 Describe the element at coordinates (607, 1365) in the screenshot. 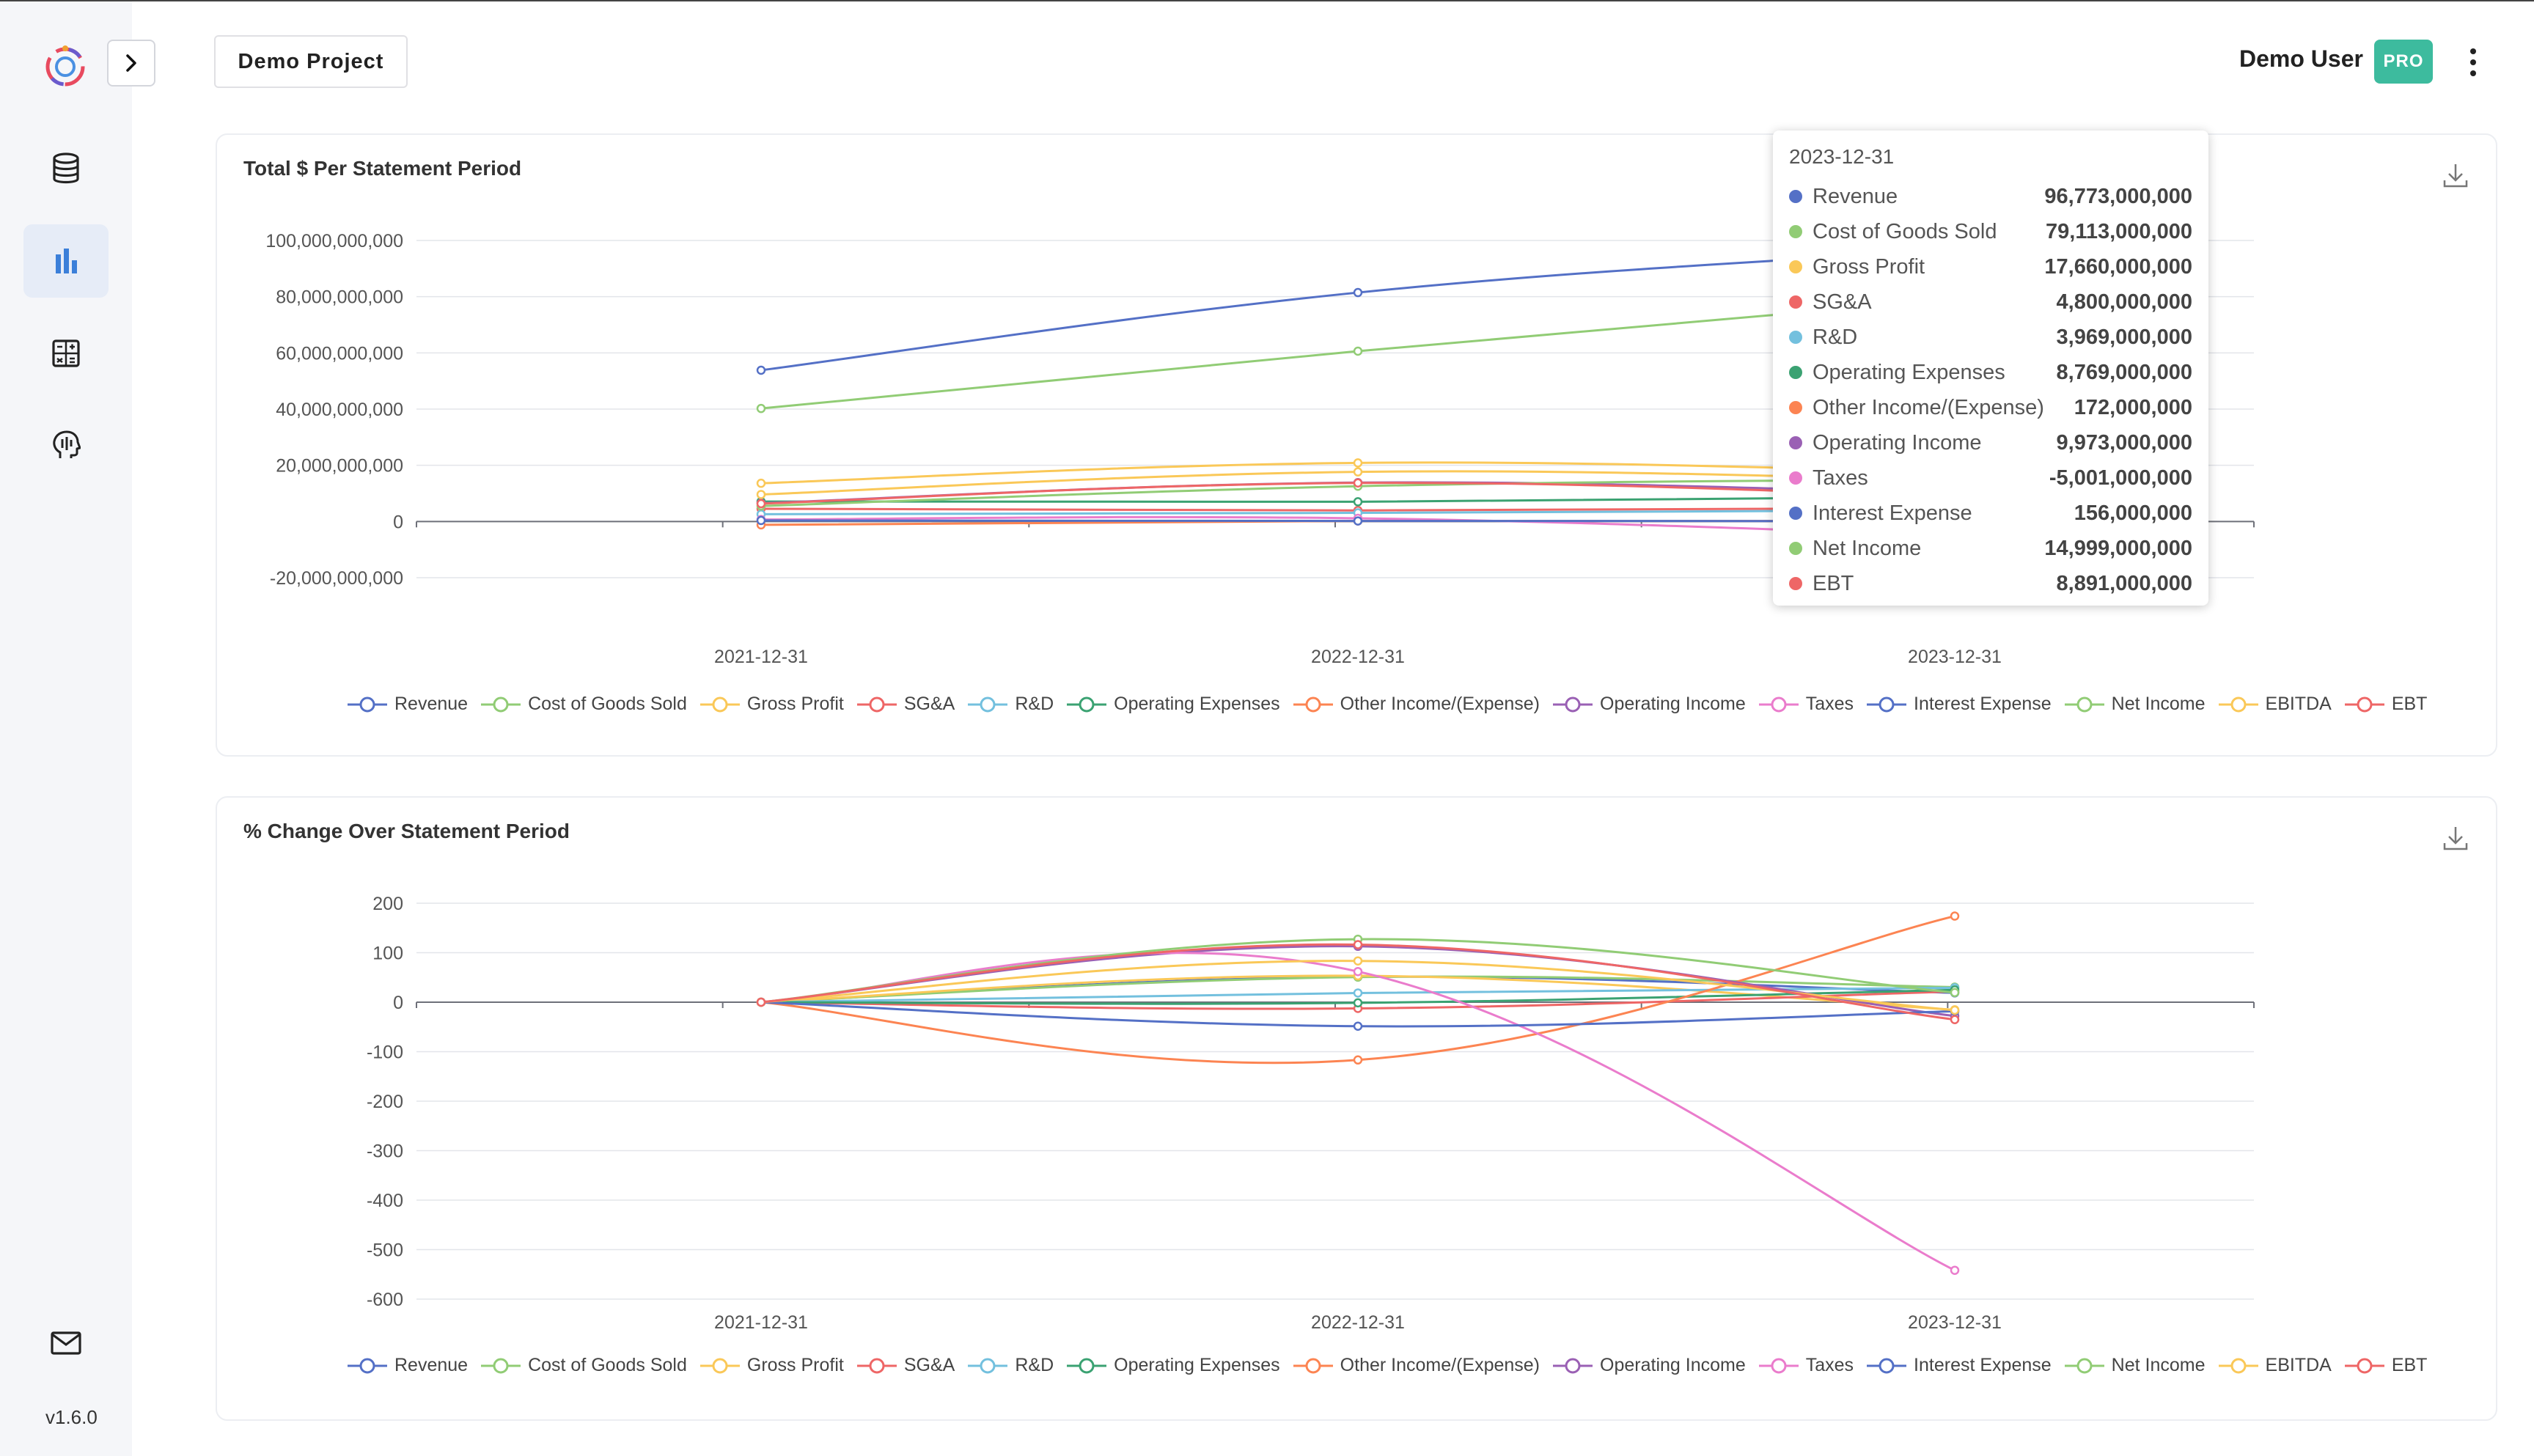

I see `legend-label: Cost of Goods Sold` at that location.